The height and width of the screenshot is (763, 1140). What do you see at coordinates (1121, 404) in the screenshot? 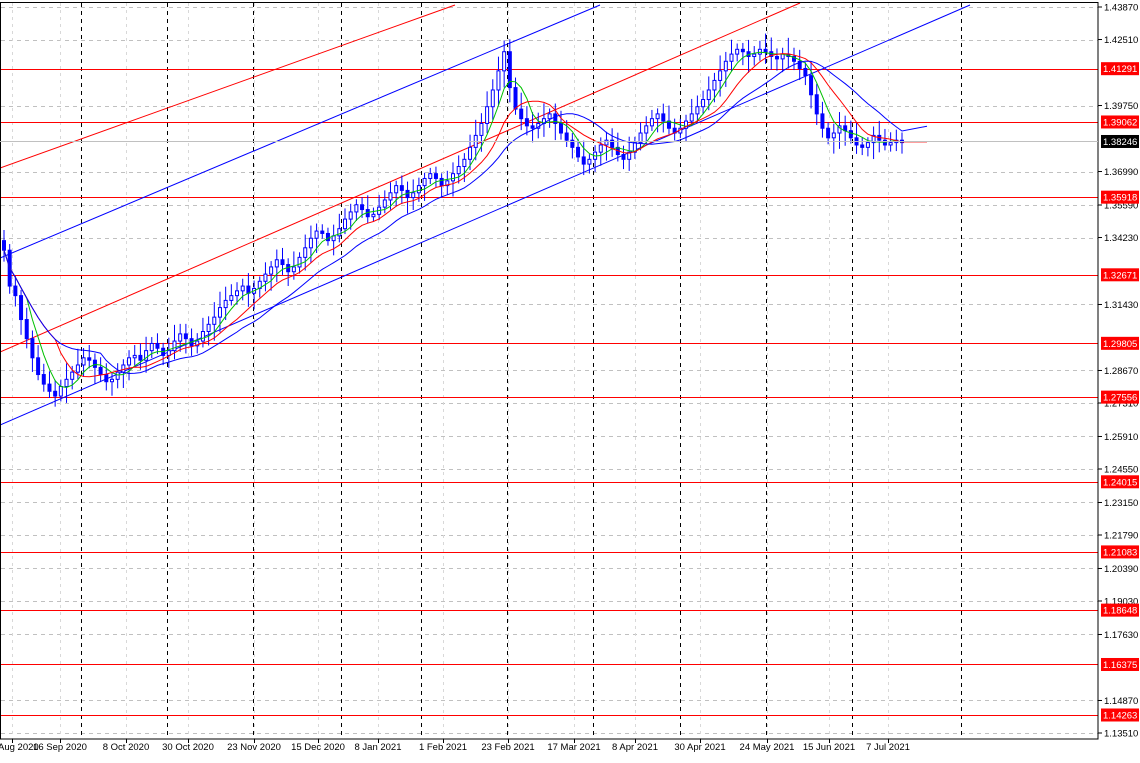
I see `y-tick-label: 1.27310` at bounding box center [1121, 404].